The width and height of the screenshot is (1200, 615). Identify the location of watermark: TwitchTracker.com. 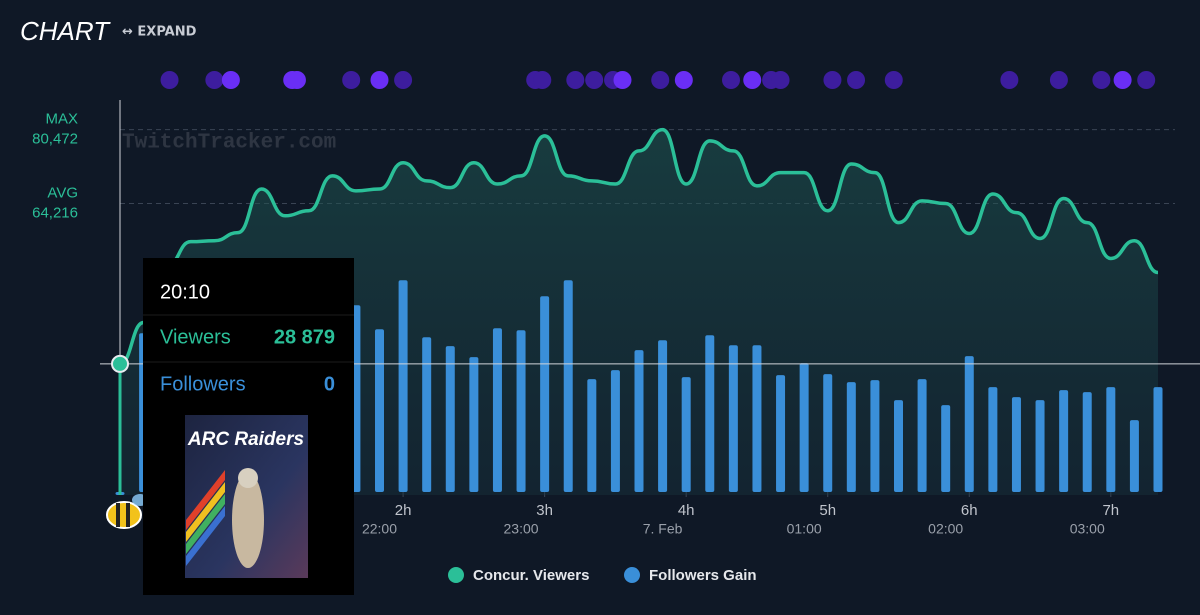
(229, 143).